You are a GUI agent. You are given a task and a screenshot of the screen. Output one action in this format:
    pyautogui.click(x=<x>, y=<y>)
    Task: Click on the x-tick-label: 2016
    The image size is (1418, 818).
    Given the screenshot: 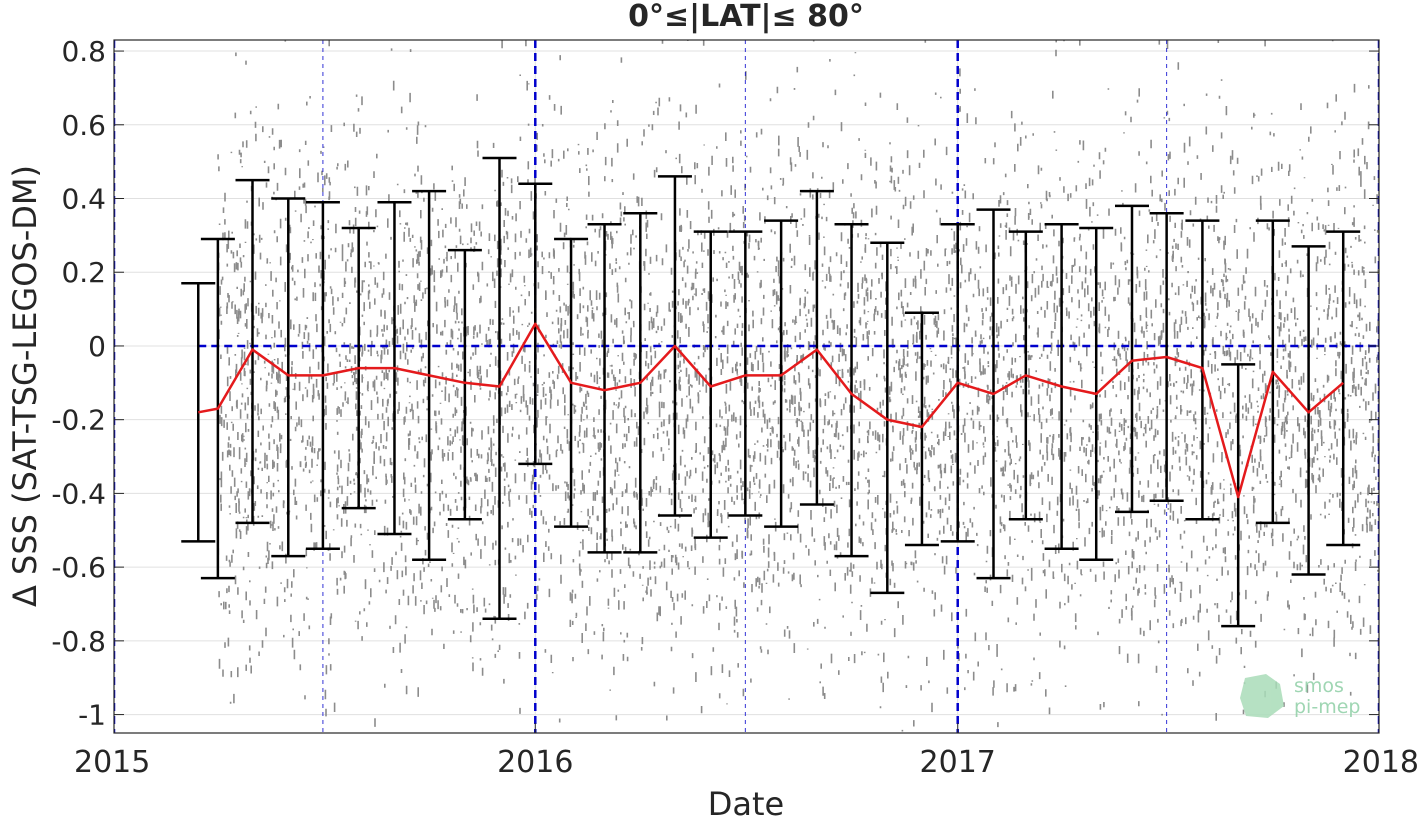 What is the action you would take?
    pyautogui.click(x=535, y=762)
    